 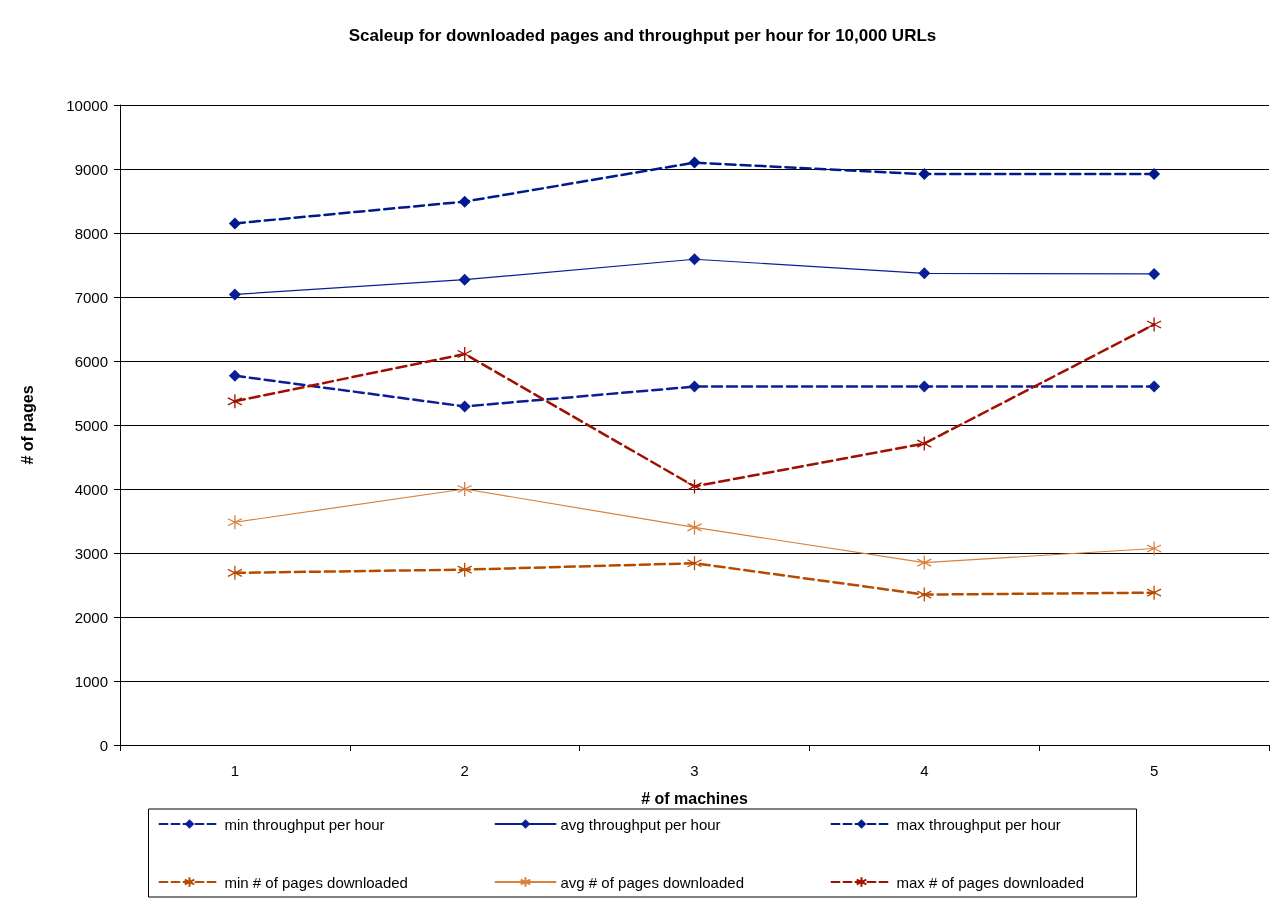 What do you see at coordinates (694, 770) in the screenshot?
I see `x-tick-label: 3` at bounding box center [694, 770].